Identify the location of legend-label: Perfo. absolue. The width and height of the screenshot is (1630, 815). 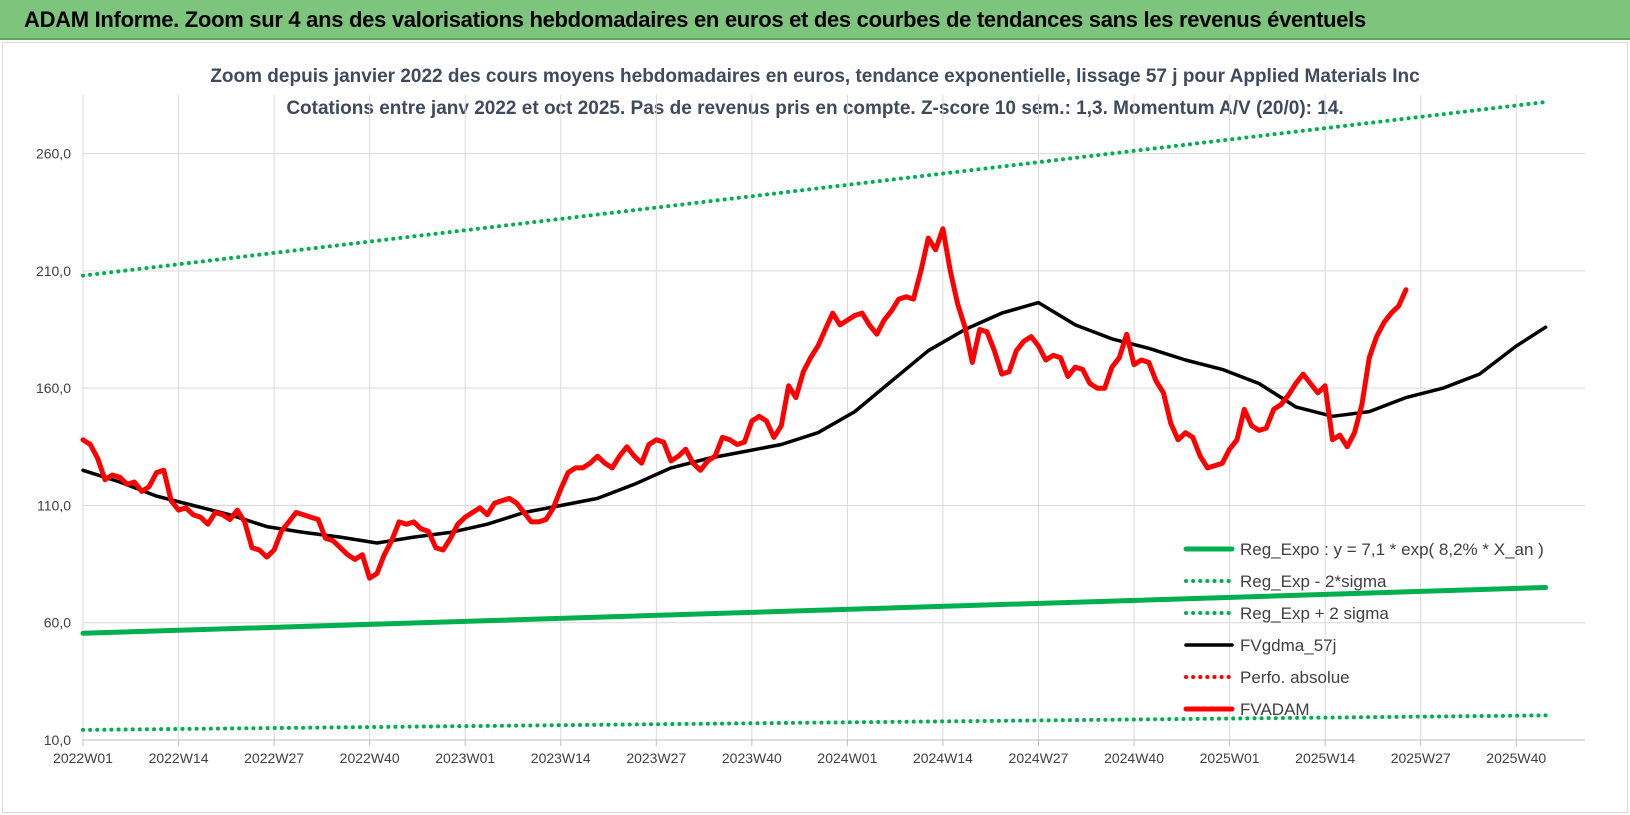
(1295, 677).